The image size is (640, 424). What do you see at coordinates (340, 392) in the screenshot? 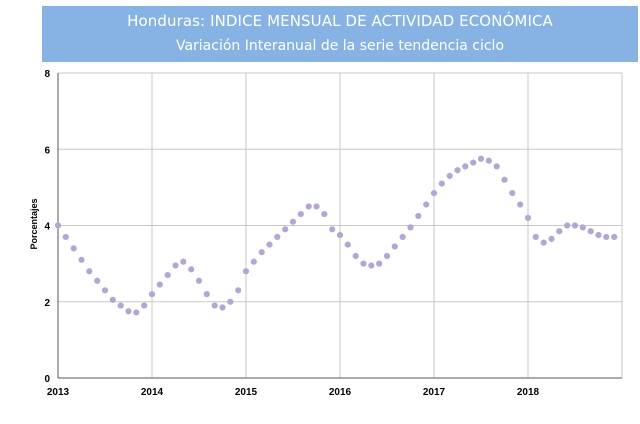
I see `x-tick-label: 2016` at bounding box center [340, 392].